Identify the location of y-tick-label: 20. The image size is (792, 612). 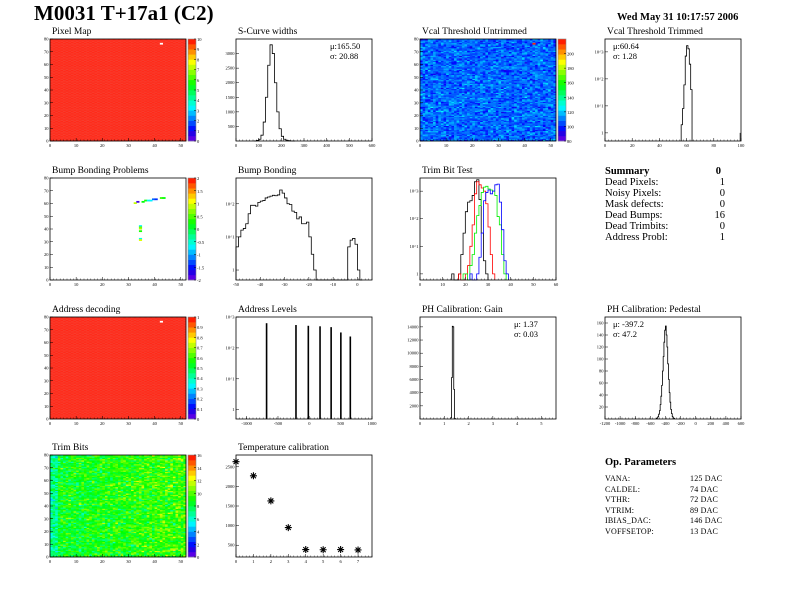
(46, 115).